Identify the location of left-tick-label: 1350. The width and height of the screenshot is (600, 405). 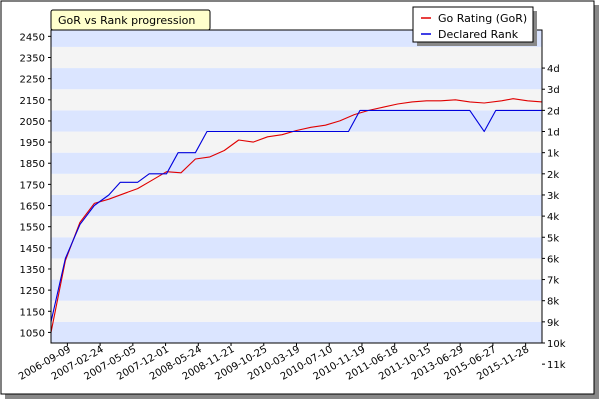
(32, 270).